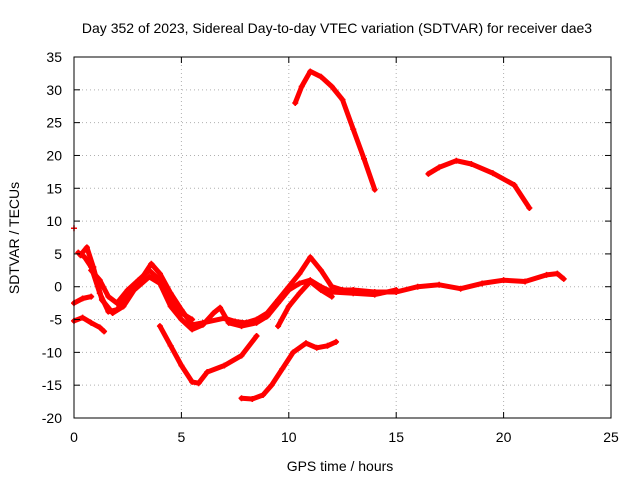  I want to click on series-arc-low-rise, so click(289, 370).